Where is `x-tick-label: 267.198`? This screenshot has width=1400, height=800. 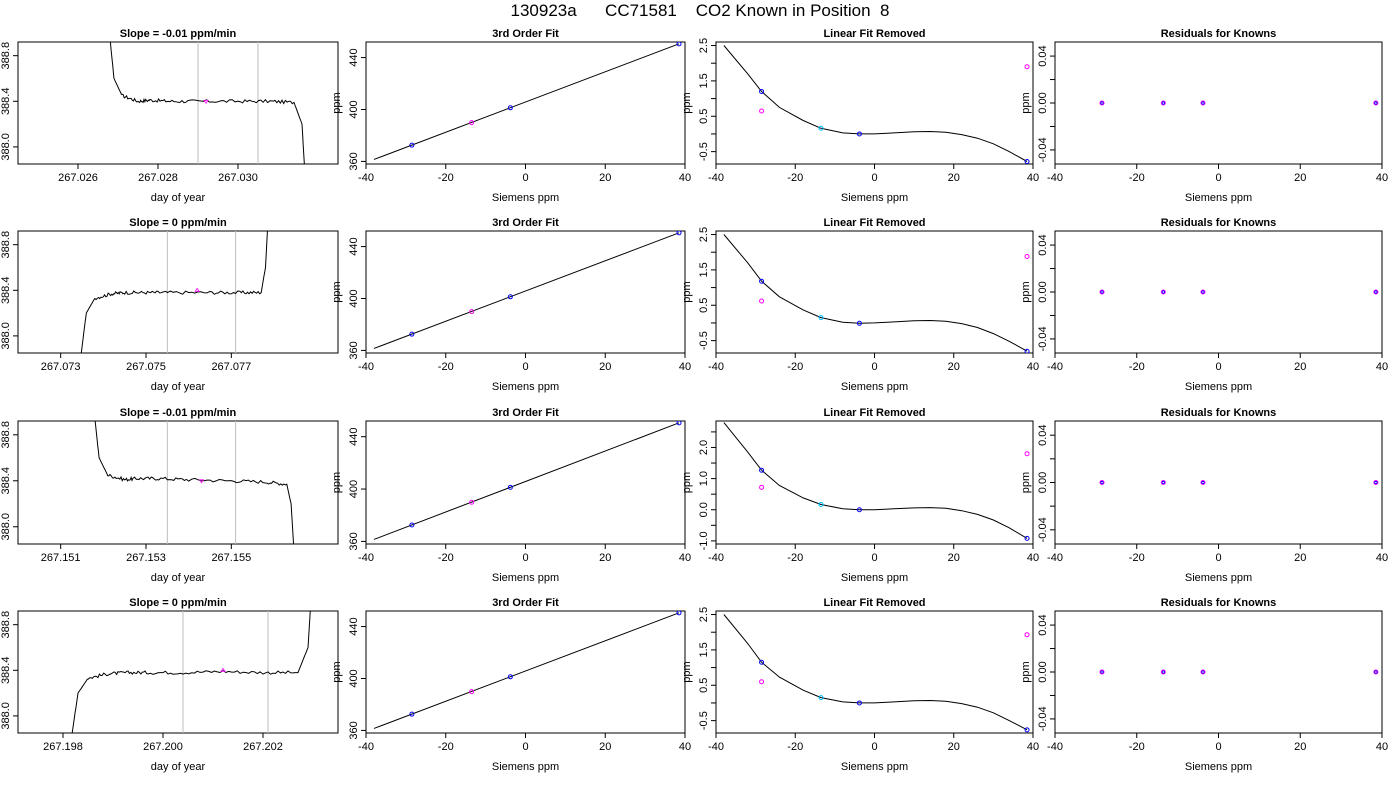 x-tick-label: 267.198 is located at coordinates (63, 747).